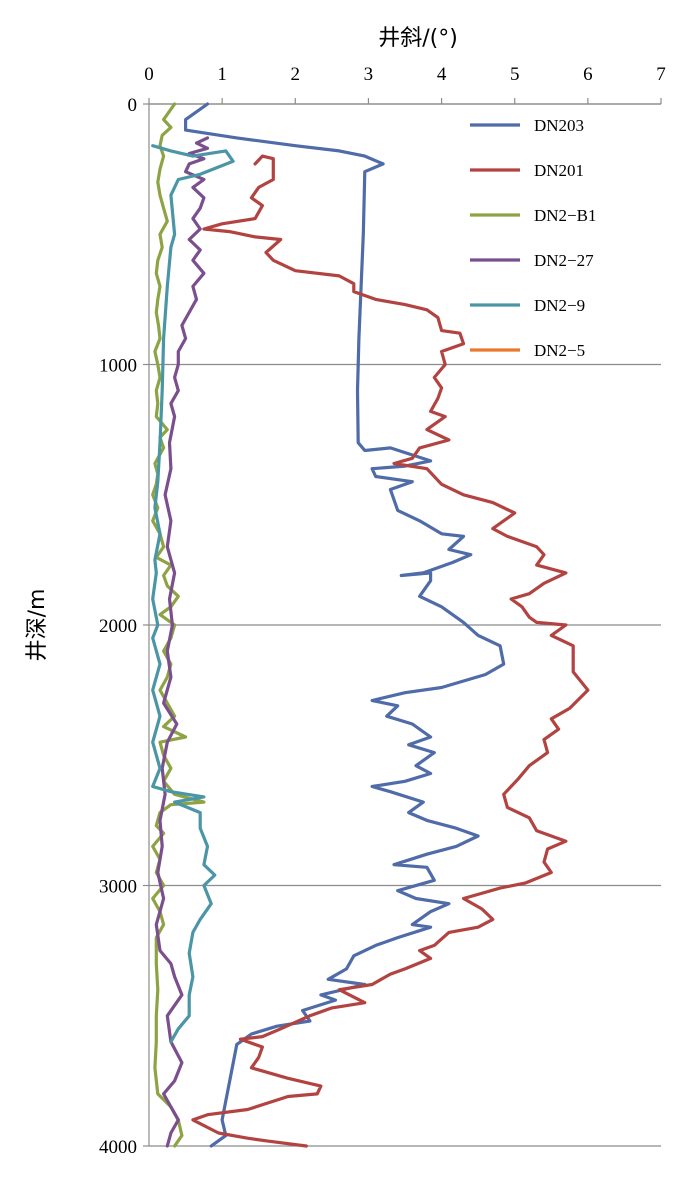  Describe the element at coordinates (369, 74) in the screenshot. I see `x-tick-label: 3` at that location.